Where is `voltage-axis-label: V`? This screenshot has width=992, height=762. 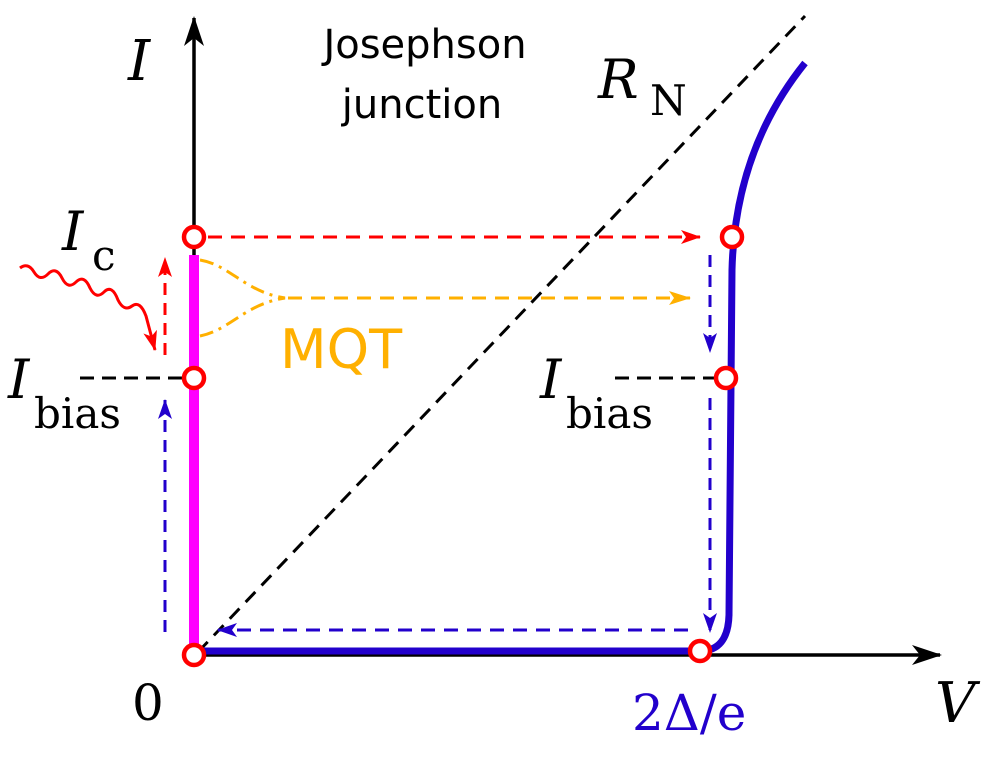
voltage-axis-label: V is located at coordinates (958, 703).